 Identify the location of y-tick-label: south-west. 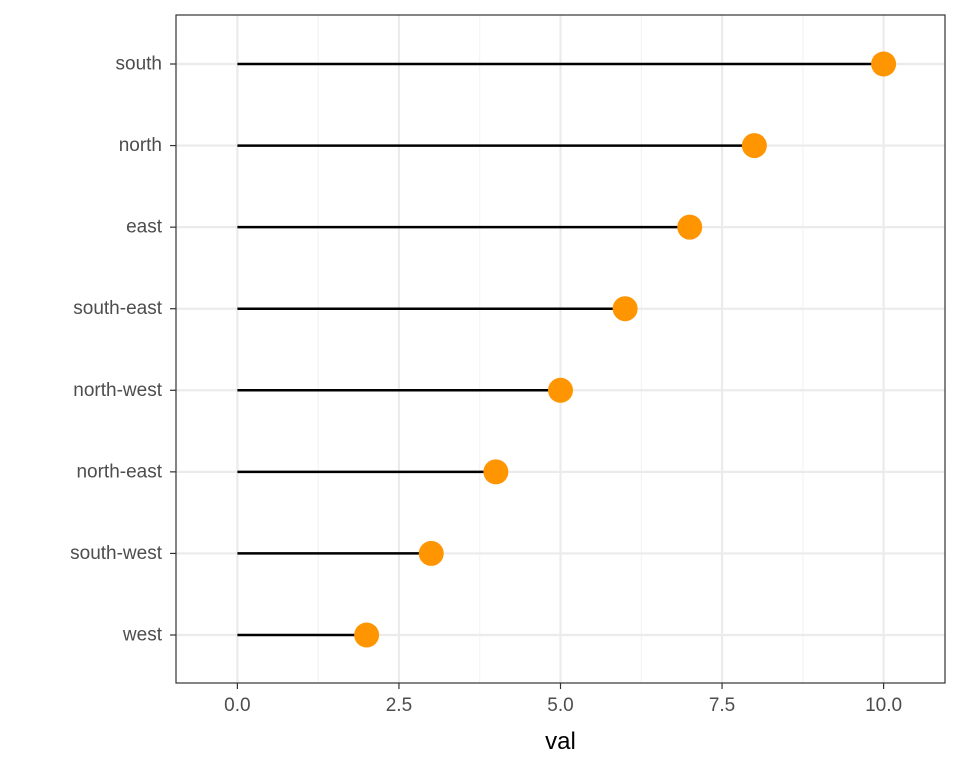
(116, 553).